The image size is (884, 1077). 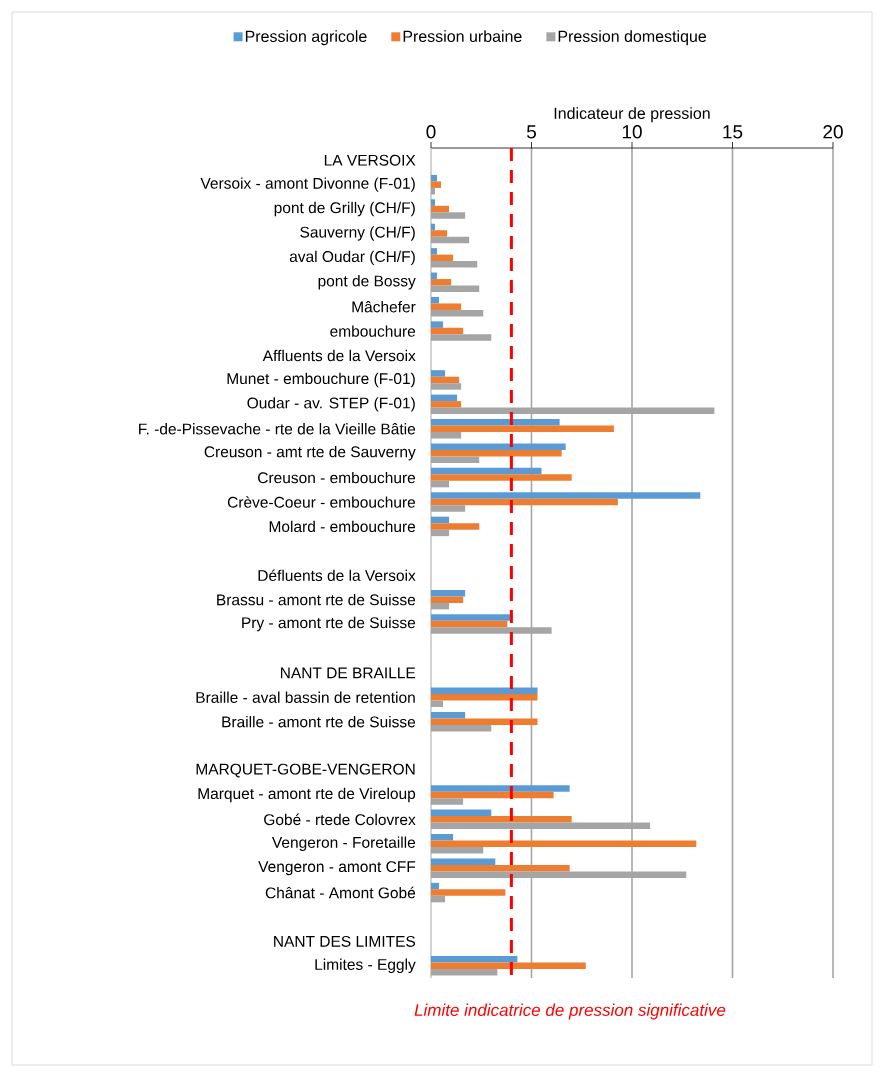 I want to click on y-tick-label: Gobé - rtede Colovrex, so click(x=340, y=819).